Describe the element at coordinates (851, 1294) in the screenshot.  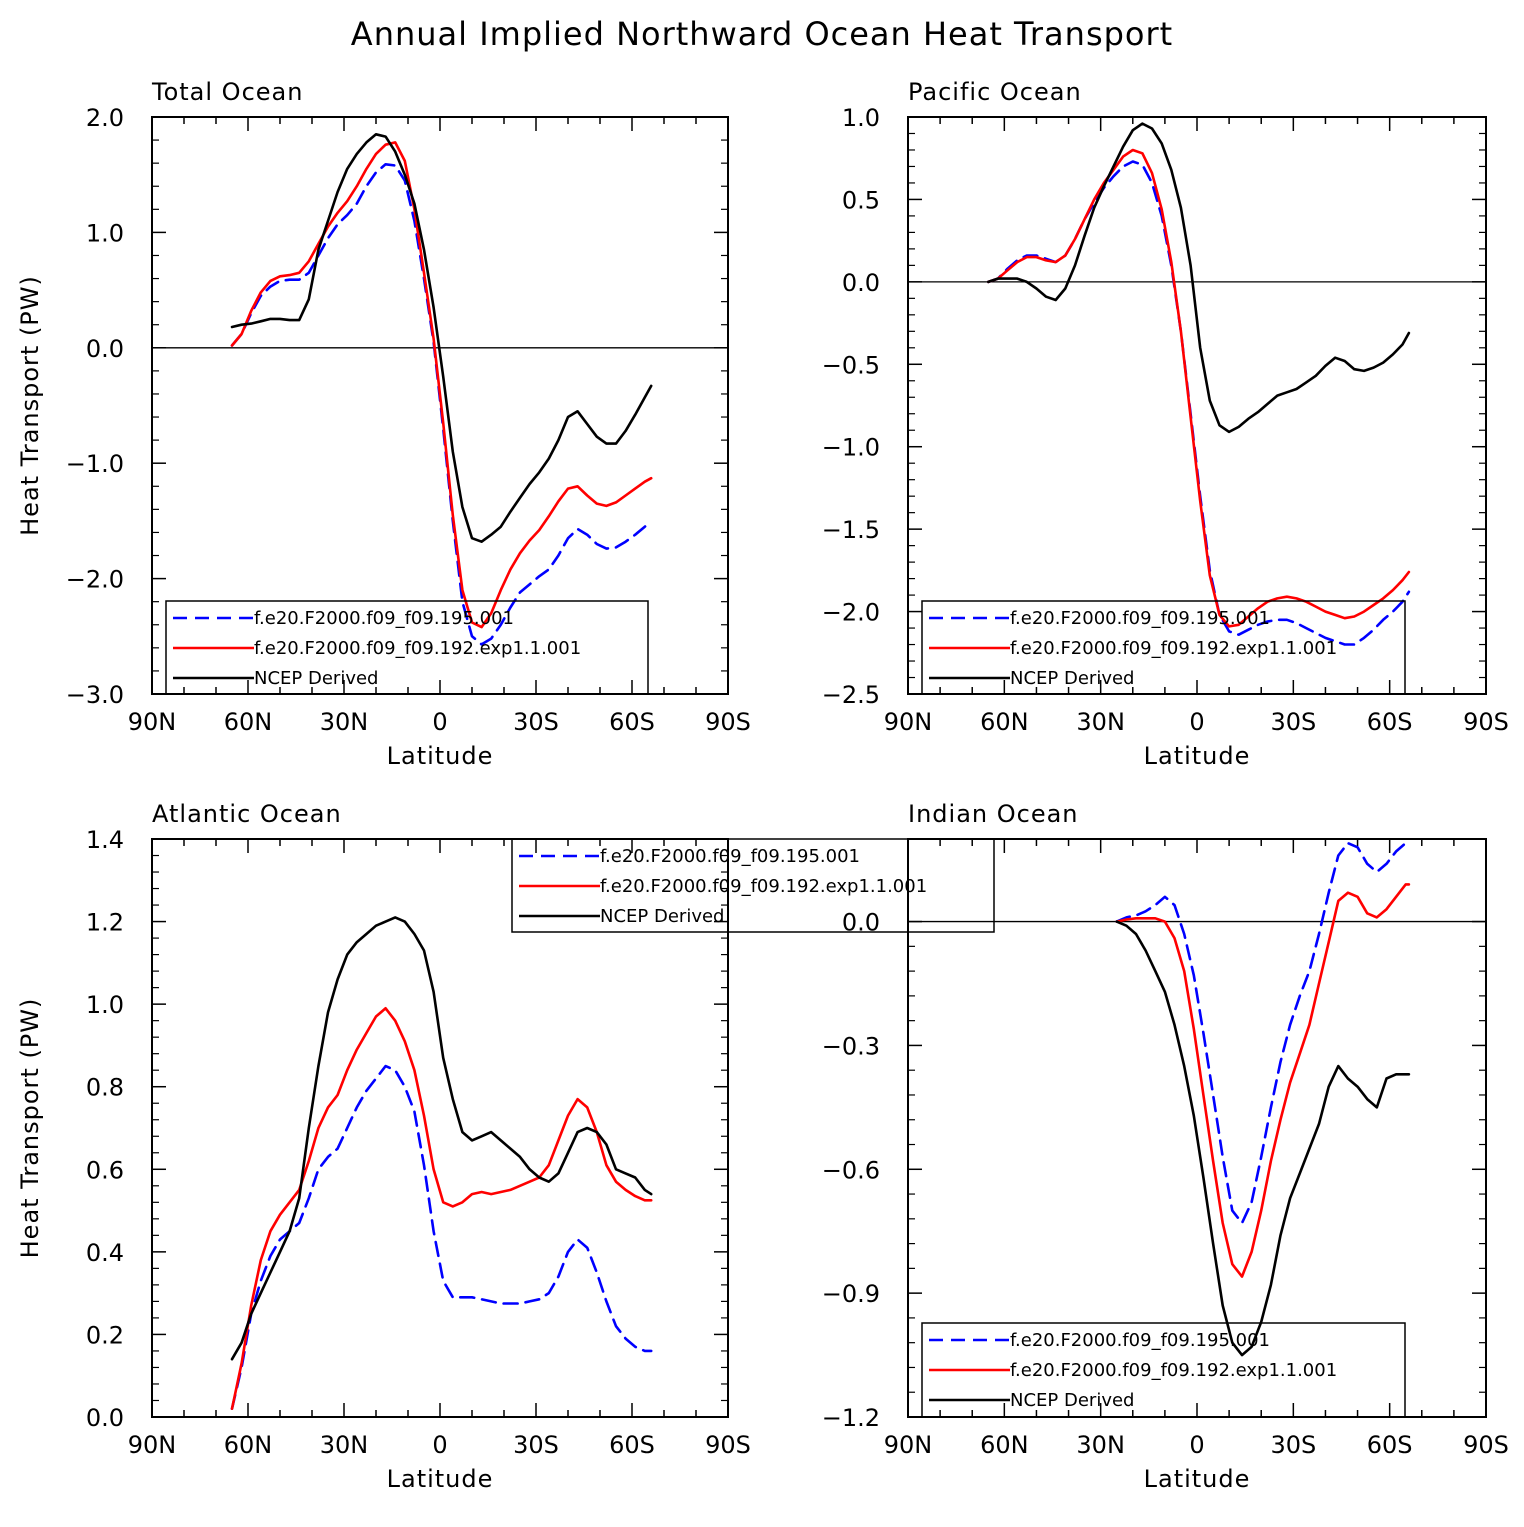
I see `y-tick-label: −0.9` at that location.